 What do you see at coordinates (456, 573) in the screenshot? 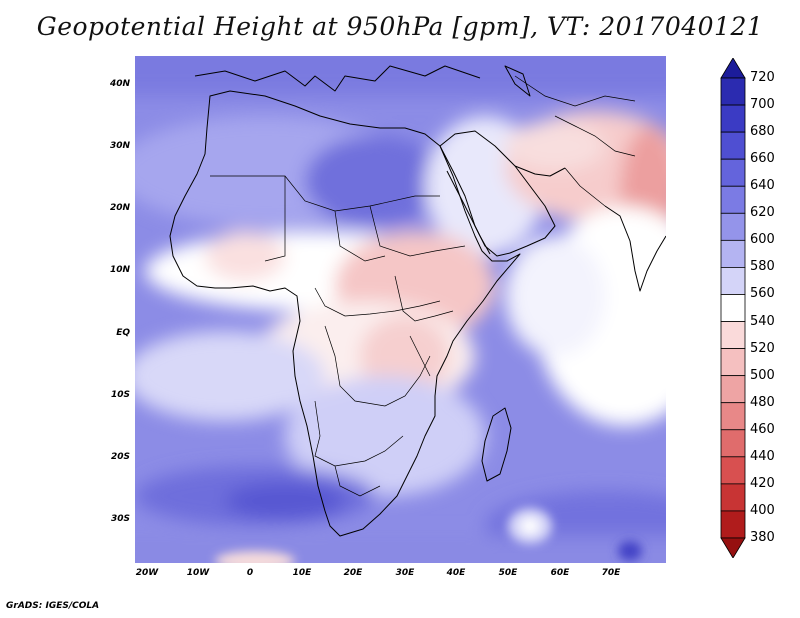
I see `lon-tick-label: 40E` at bounding box center [456, 573].